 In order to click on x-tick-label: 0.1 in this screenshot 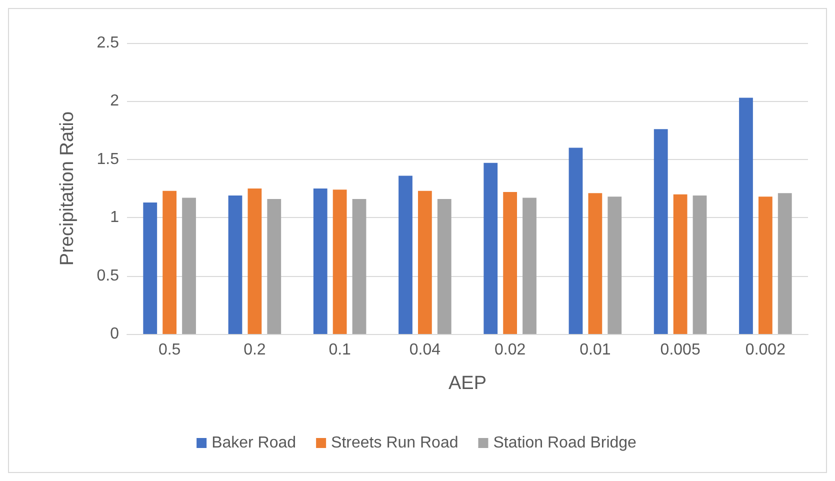, I will do `click(340, 350)`.